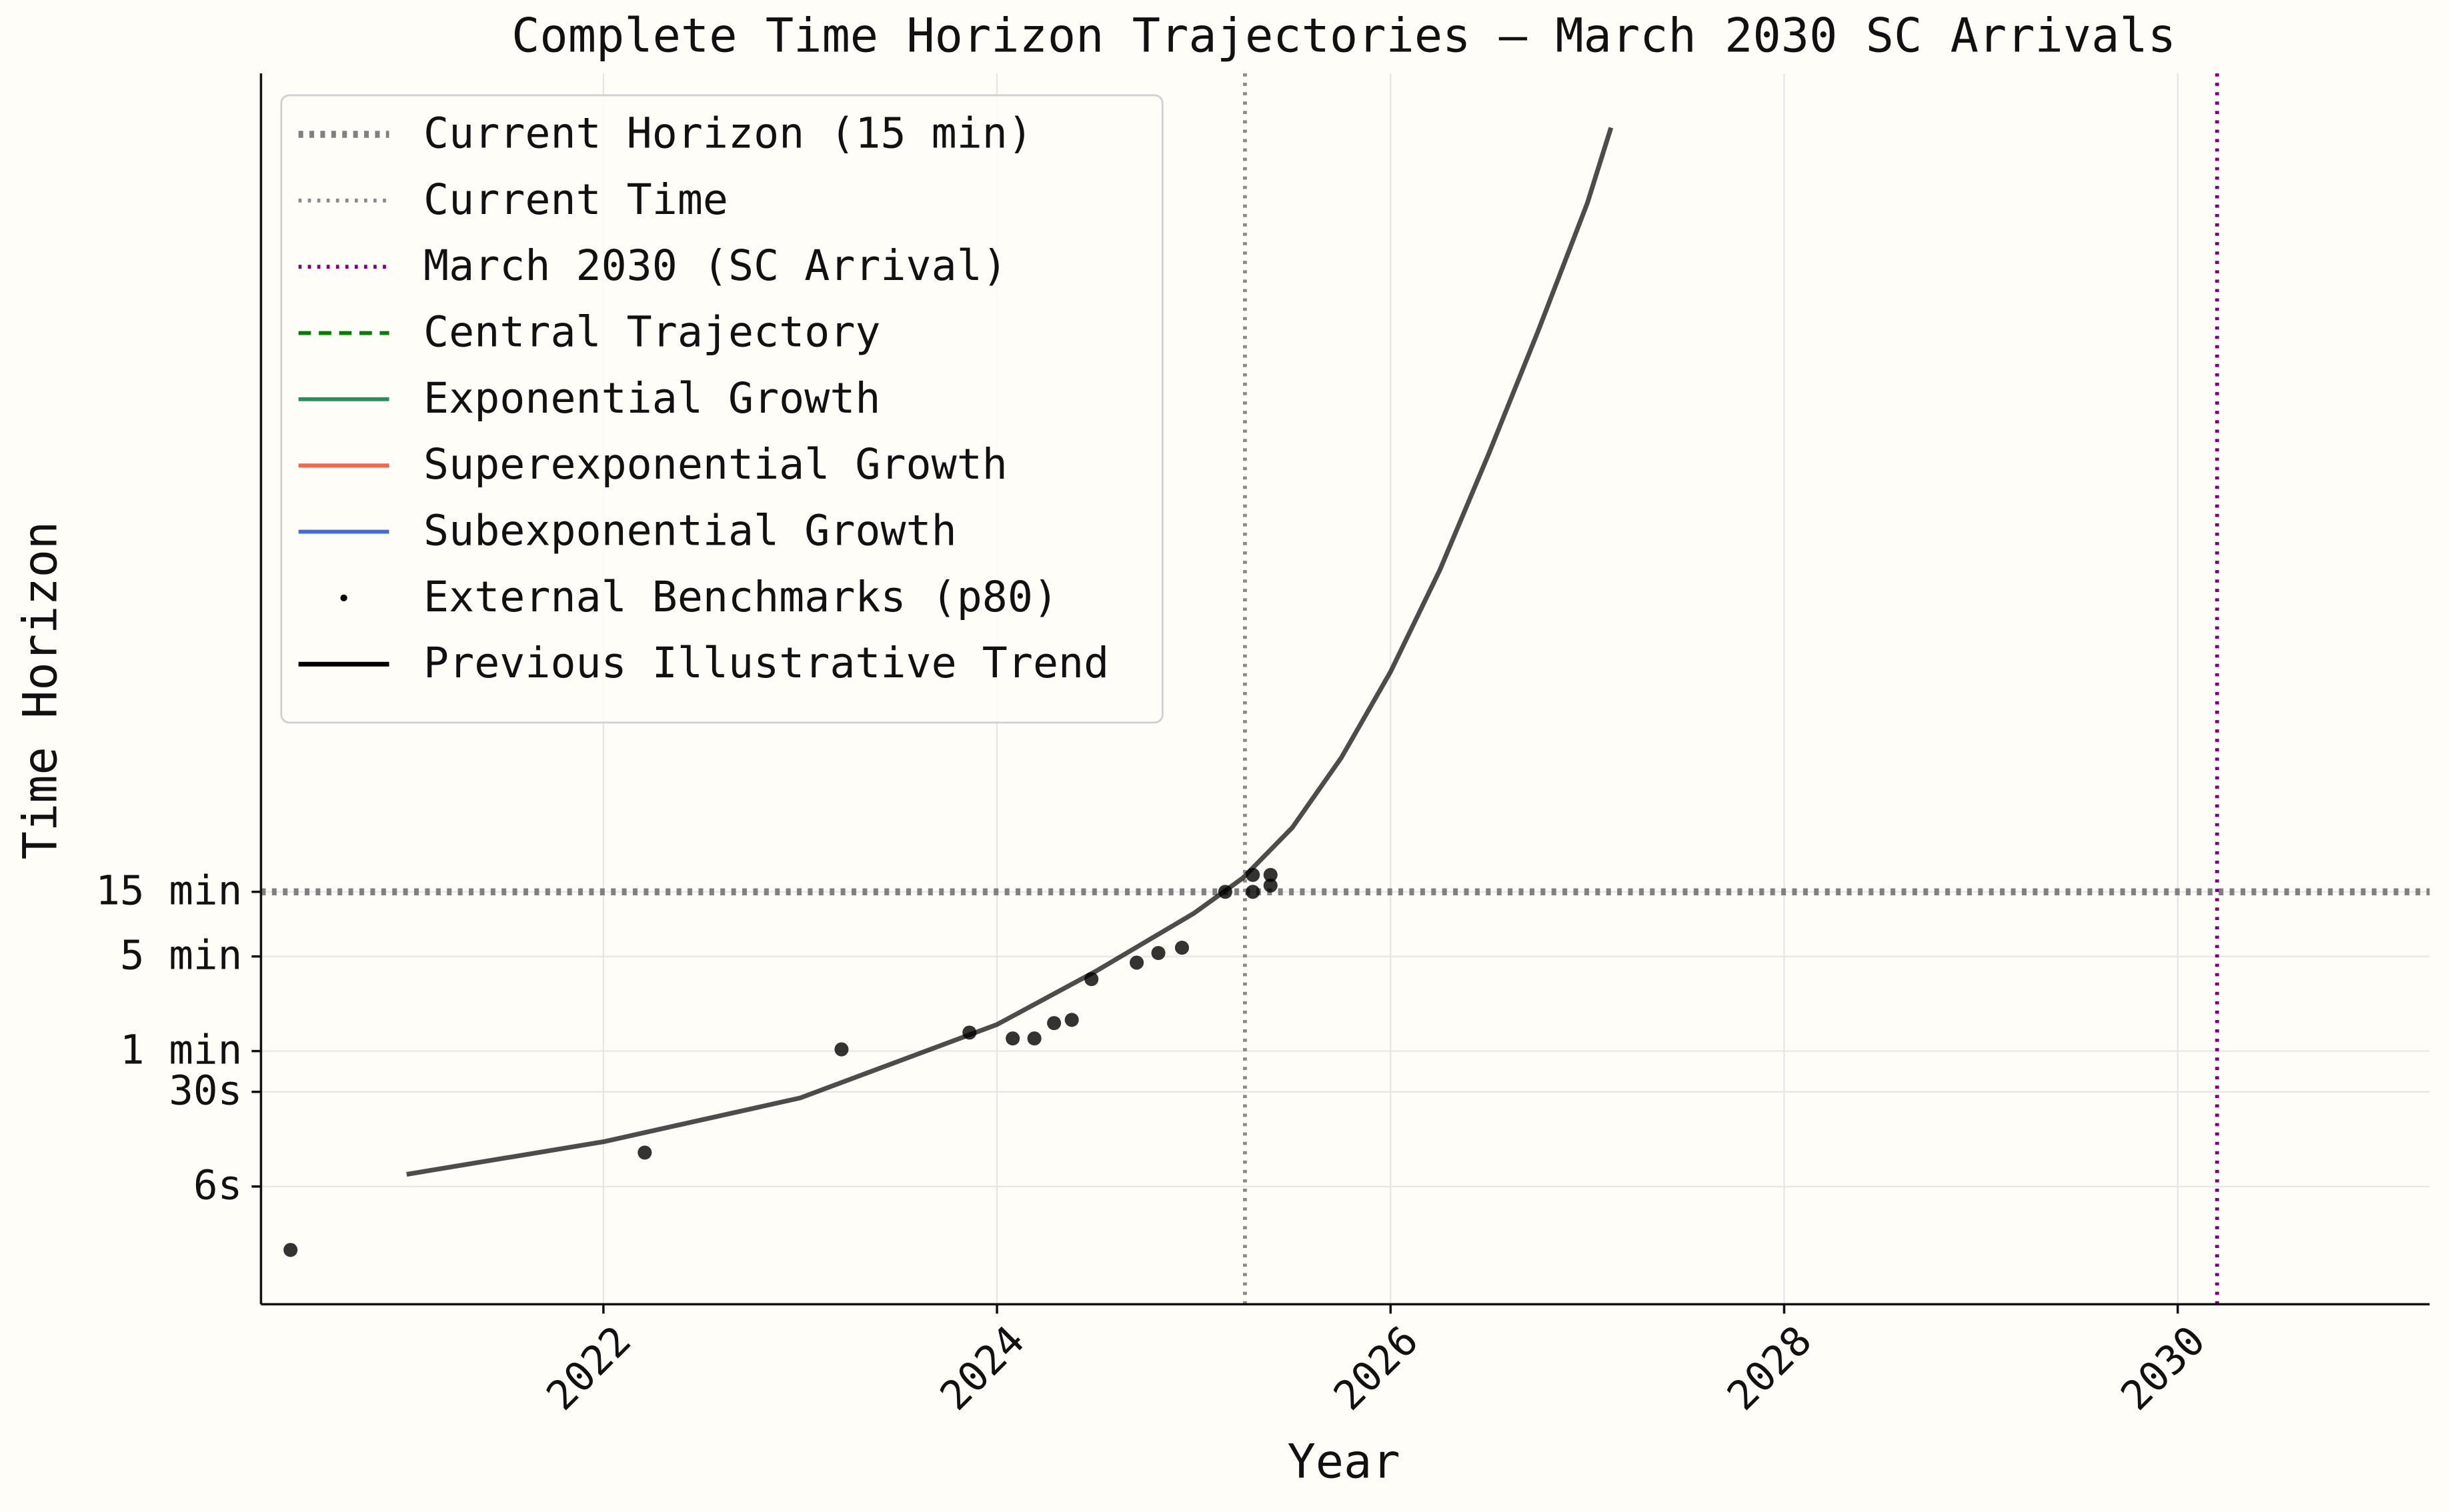 The height and width of the screenshot is (1512, 2450). What do you see at coordinates (1343, 1462) in the screenshot?
I see `x-axis-label: Year` at bounding box center [1343, 1462].